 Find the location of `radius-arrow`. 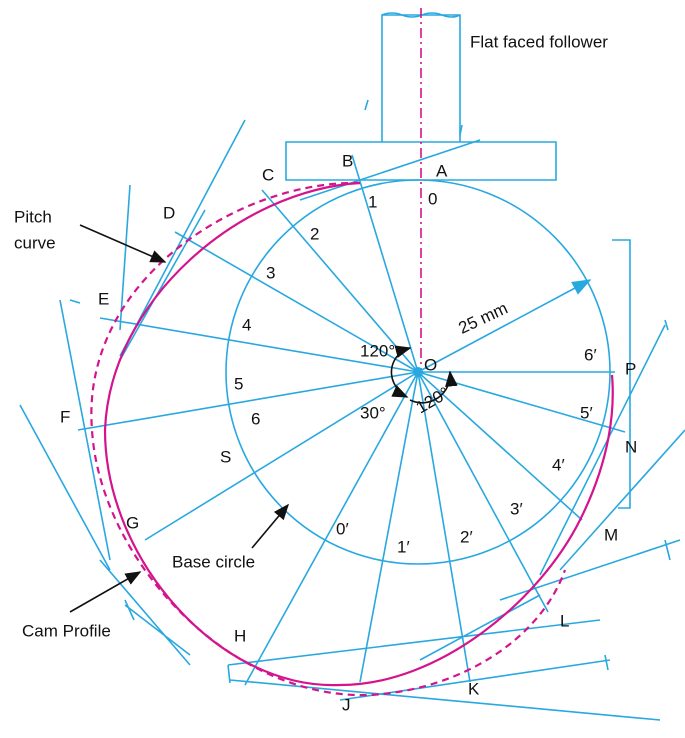

radius-arrow is located at coordinates (504, 326).